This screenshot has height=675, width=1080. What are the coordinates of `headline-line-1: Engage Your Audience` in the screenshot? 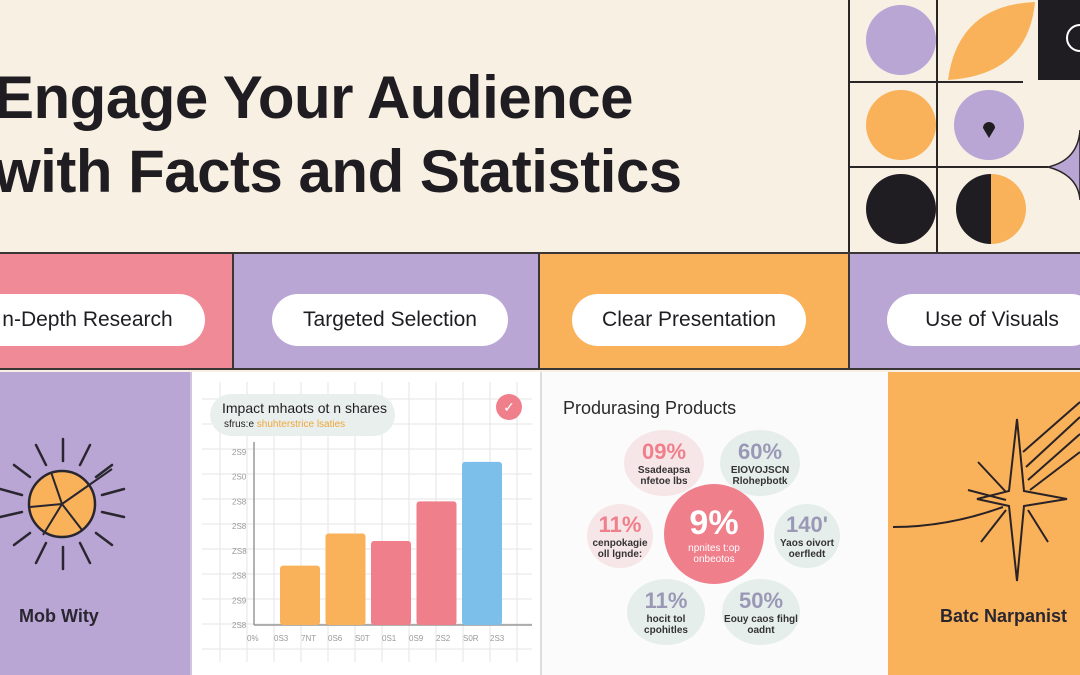 It's located at (317, 97).